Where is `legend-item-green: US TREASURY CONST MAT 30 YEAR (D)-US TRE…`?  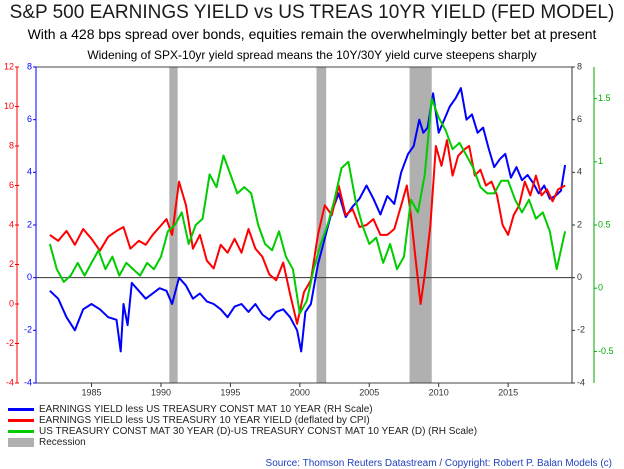 legend-item-green: US TREASURY CONST MAT 30 YEAR (D)-US TRE… is located at coordinates (242, 431).